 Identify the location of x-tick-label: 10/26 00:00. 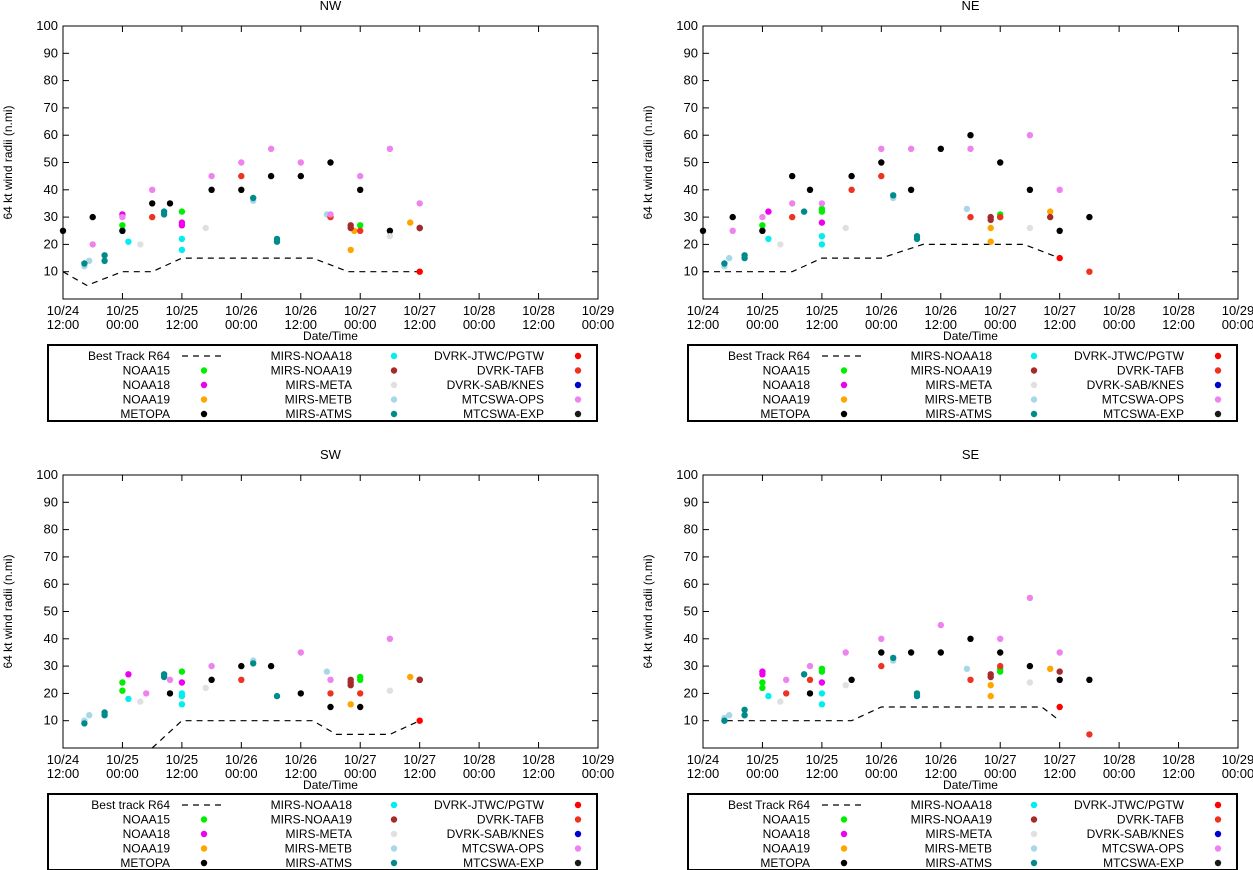
(881, 766).